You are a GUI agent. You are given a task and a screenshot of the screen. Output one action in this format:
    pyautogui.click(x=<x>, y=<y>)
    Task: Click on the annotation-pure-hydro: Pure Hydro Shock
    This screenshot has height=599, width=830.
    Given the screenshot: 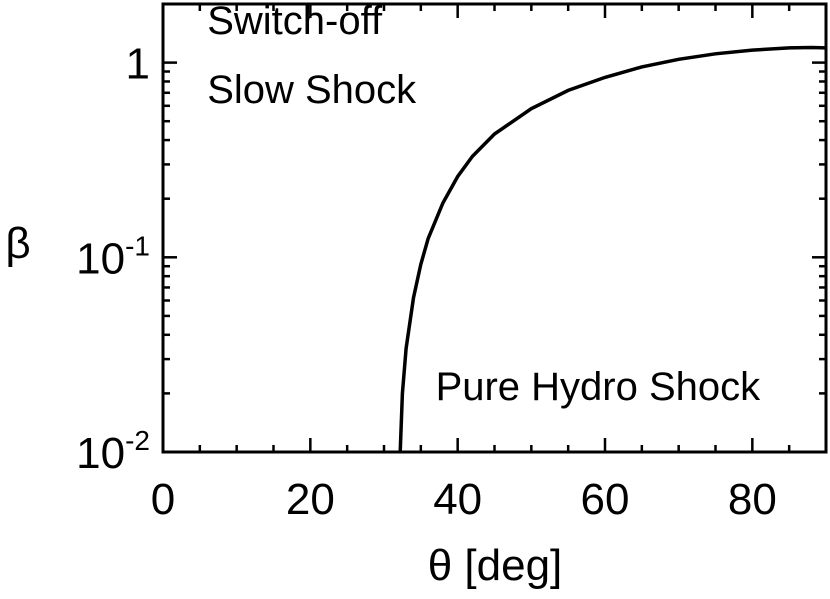 What is the action you would take?
    pyautogui.click(x=599, y=387)
    